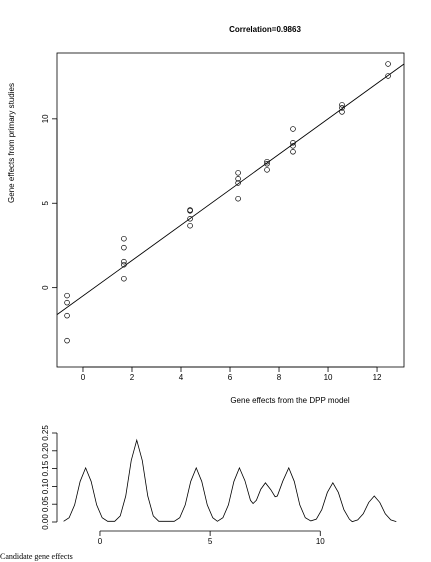  Describe the element at coordinates (45, 433) in the screenshot. I see `y-tick-label: 0.25` at that location.